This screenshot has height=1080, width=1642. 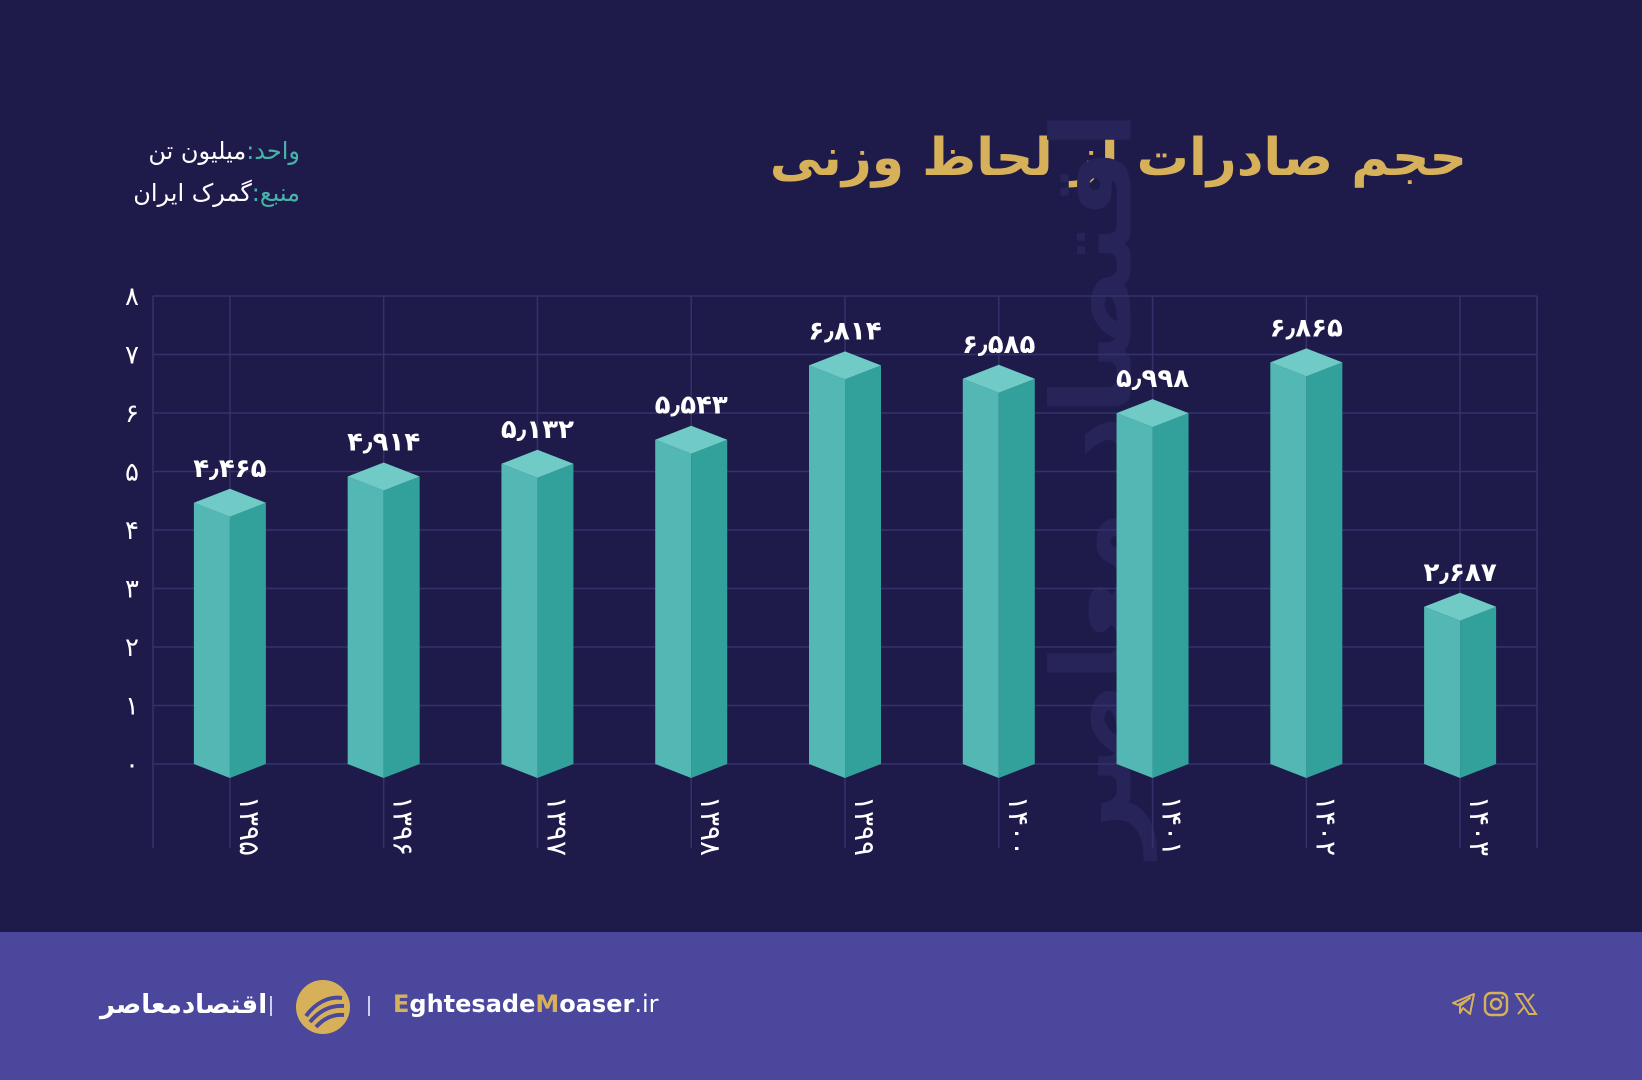 What do you see at coordinates (132, 297) in the screenshot?
I see `y-tick-label: ۸` at bounding box center [132, 297].